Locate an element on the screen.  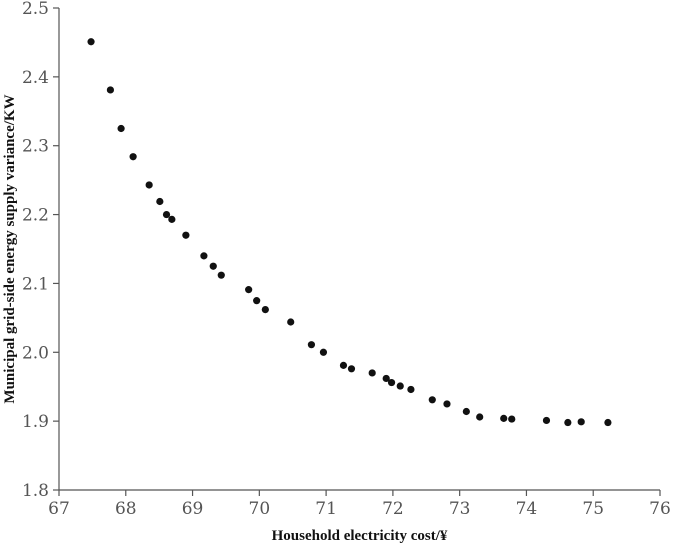
x-tick-label: 73 is located at coordinates (460, 509).